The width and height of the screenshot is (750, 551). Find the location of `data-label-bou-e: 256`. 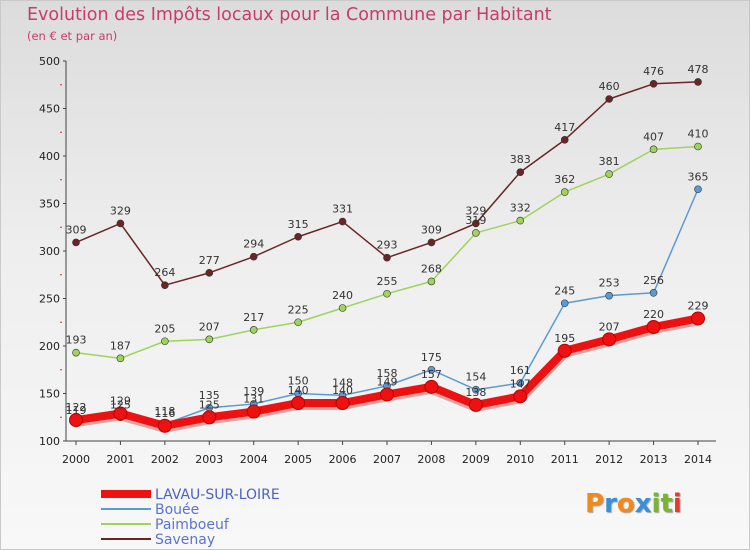

data-label-bou-e: 256 is located at coordinates (653, 280).